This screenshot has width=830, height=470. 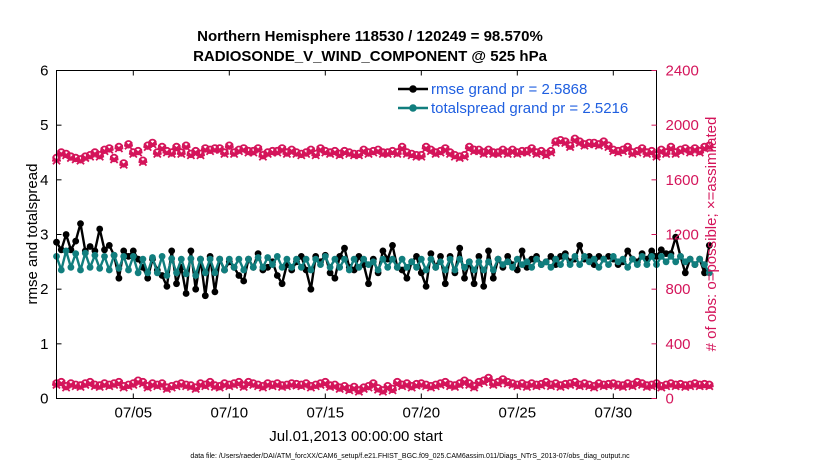 What do you see at coordinates (682, 125) in the screenshot?
I see `y-right-tick-label: 2000` at bounding box center [682, 125].